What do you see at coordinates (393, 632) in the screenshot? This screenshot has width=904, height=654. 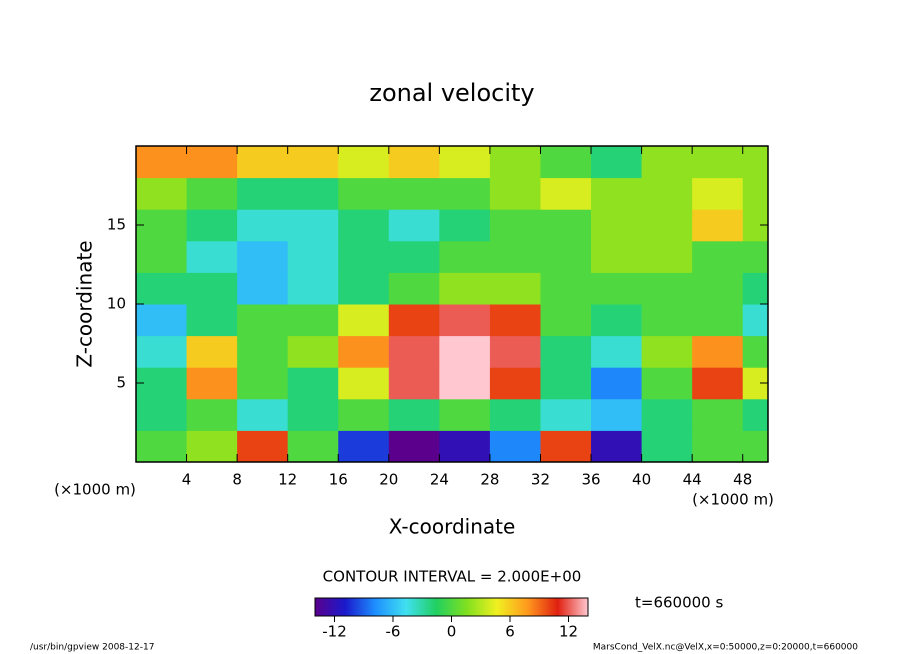 I see `colorbar-tick-label: -6` at bounding box center [393, 632].